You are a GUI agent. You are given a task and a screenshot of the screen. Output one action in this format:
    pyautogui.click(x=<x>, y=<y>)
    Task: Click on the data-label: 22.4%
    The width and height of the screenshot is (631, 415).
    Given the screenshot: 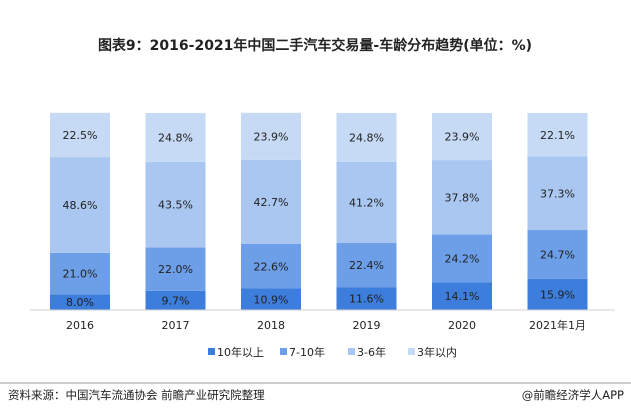 What is the action you would take?
    pyautogui.click(x=366, y=265)
    